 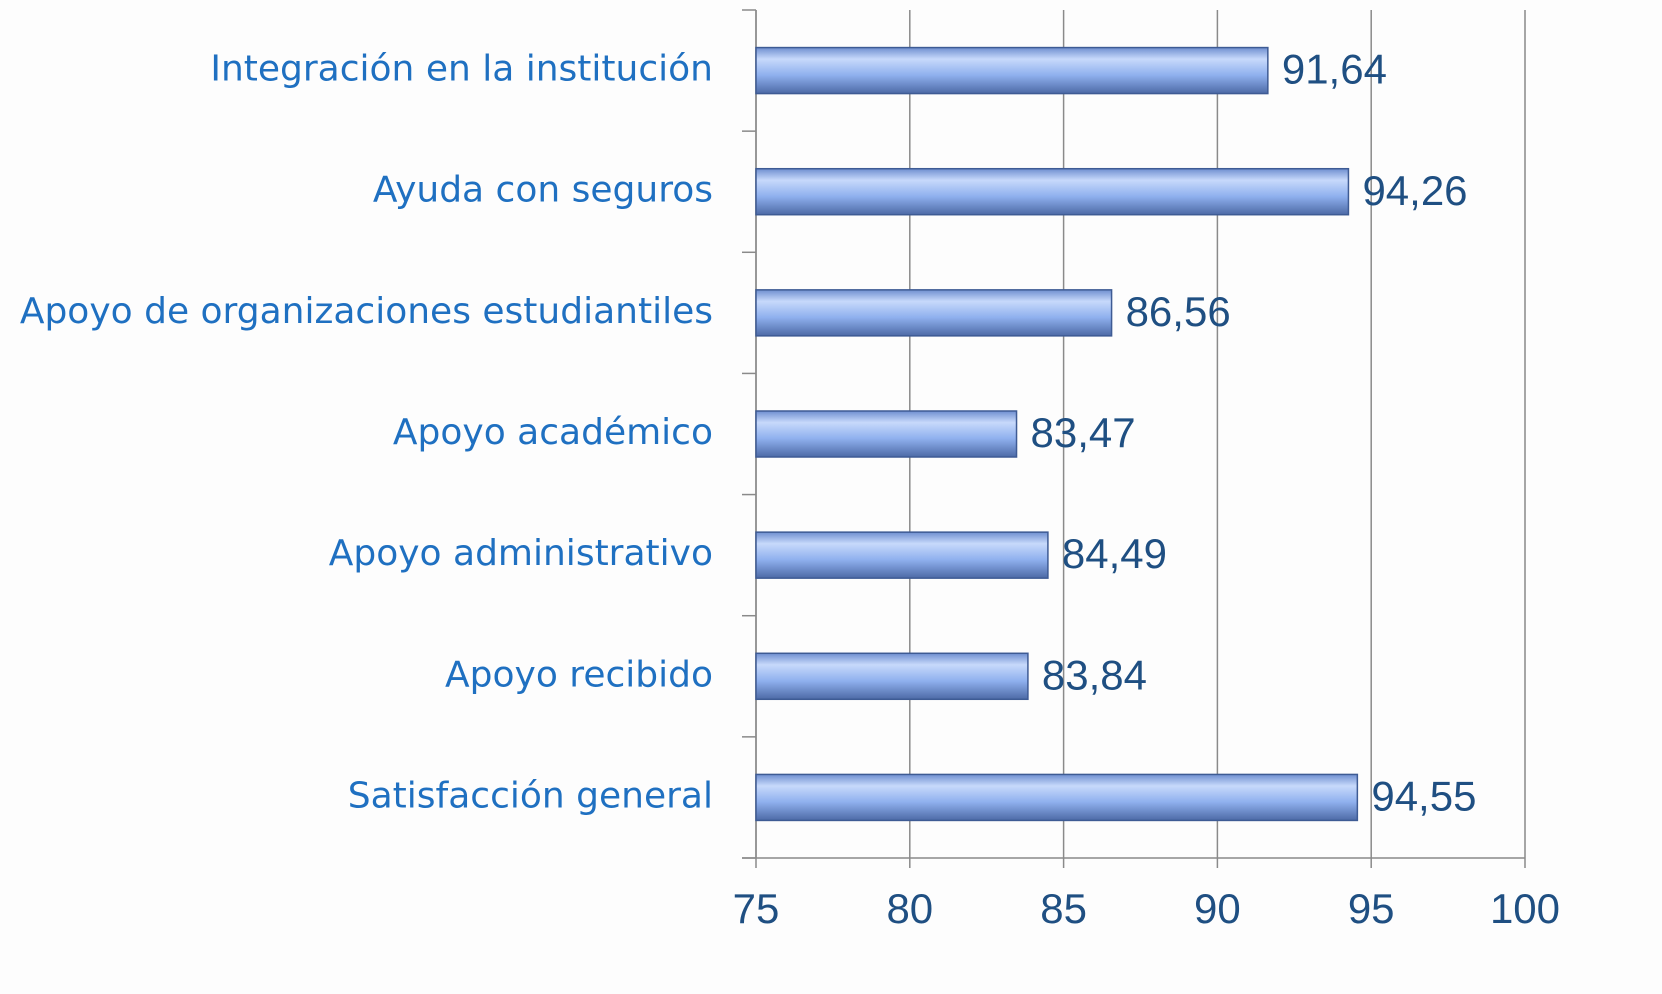 What do you see at coordinates (1094, 674) in the screenshot?
I see `data-label: 83,84` at bounding box center [1094, 674].